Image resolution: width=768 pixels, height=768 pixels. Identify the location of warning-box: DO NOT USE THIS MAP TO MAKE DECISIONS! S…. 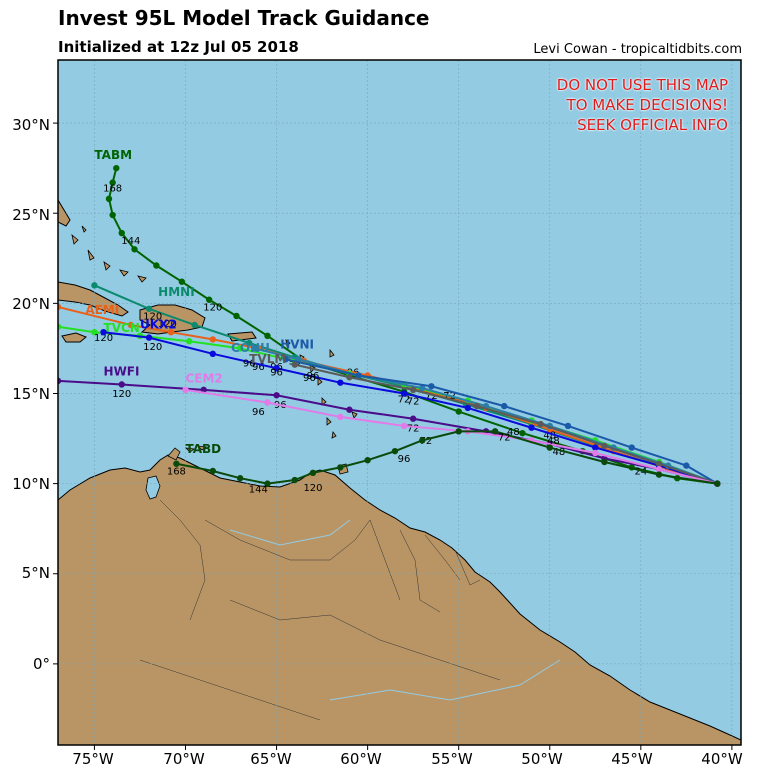
(642, 105).